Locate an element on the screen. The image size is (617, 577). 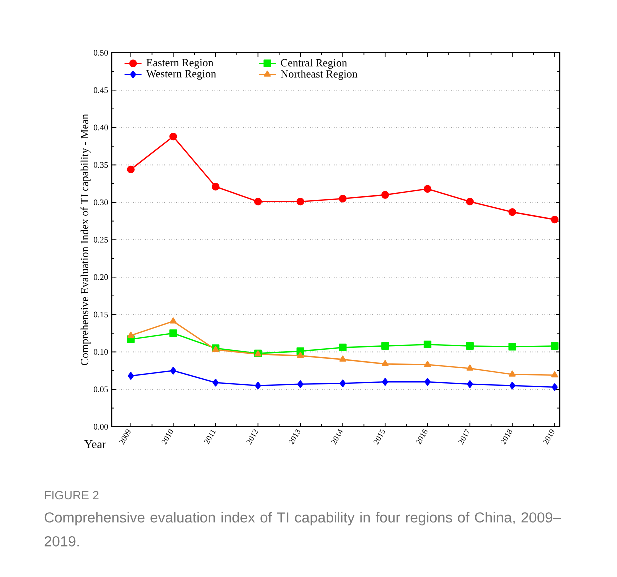
legend-label: Northeast Region is located at coordinates (319, 75).